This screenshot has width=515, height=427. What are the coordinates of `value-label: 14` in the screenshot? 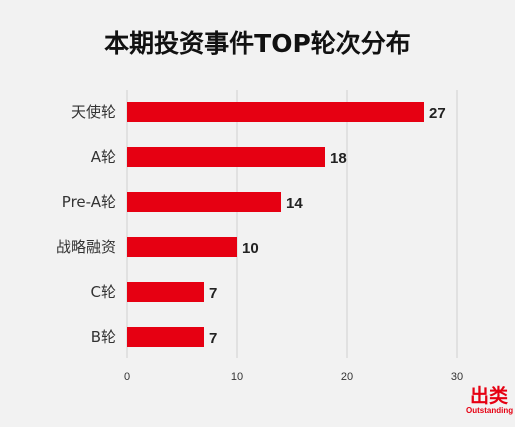 It's located at (294, 203).